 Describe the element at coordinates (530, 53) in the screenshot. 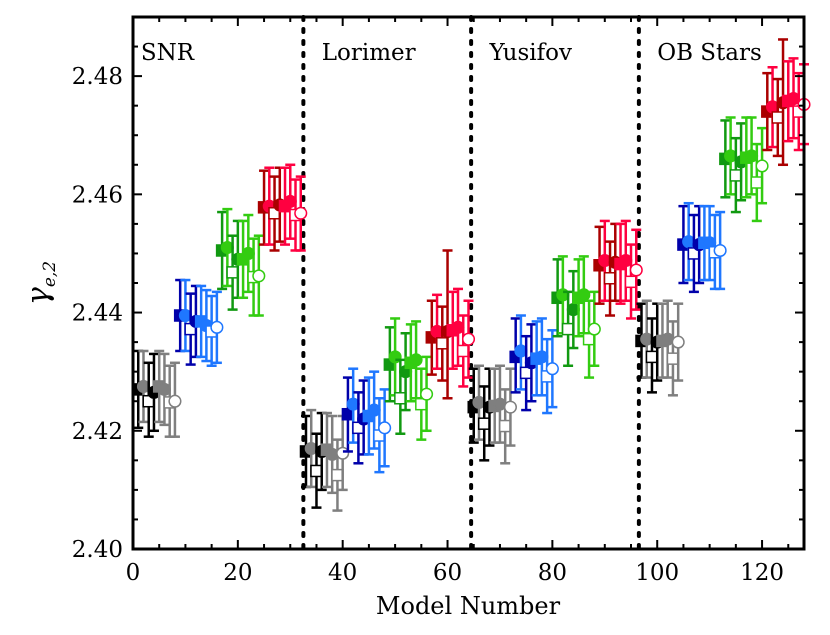

I see `region-label-yusifov: Yusifov` at that location.